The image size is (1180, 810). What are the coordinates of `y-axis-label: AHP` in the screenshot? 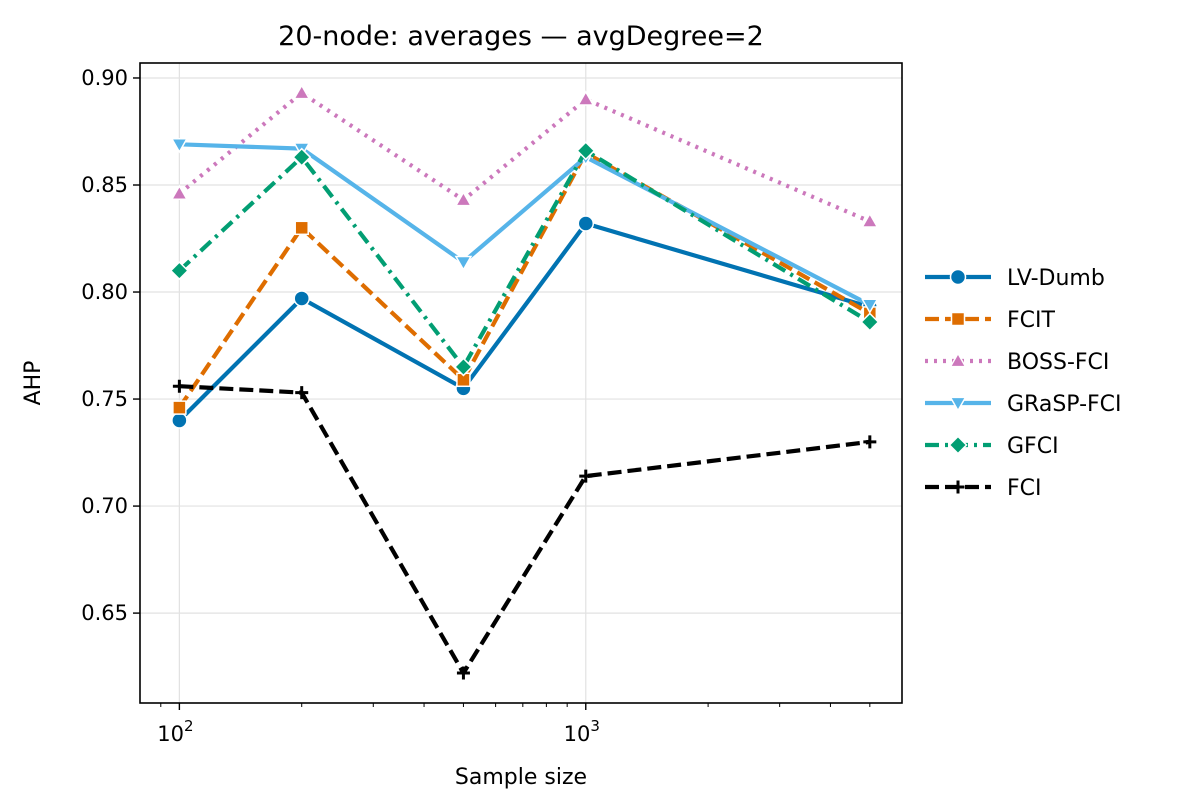 It's located at (33, 383).